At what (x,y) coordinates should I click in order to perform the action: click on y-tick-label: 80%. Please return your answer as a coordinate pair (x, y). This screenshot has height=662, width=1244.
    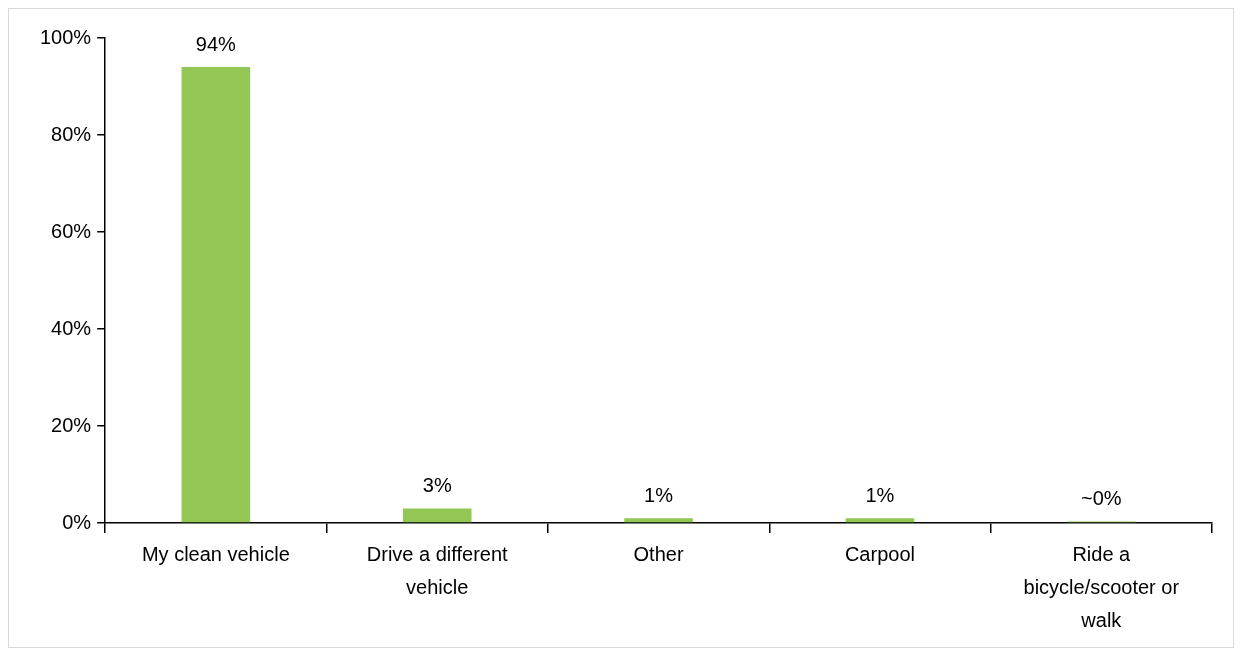
    Looking at the image, I should click on (71, 133).